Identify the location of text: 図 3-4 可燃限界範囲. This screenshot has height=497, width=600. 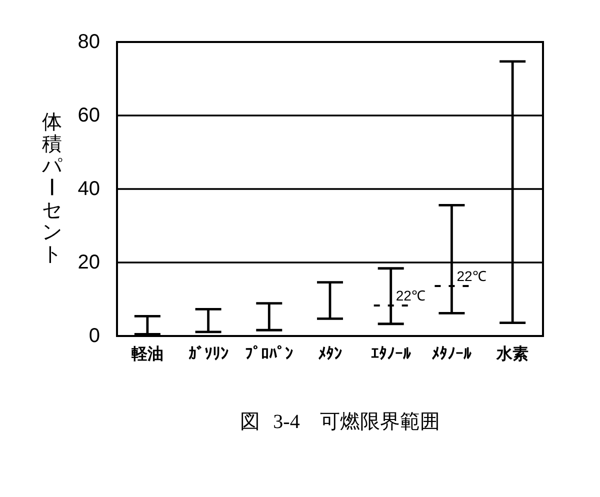
(340, 422).